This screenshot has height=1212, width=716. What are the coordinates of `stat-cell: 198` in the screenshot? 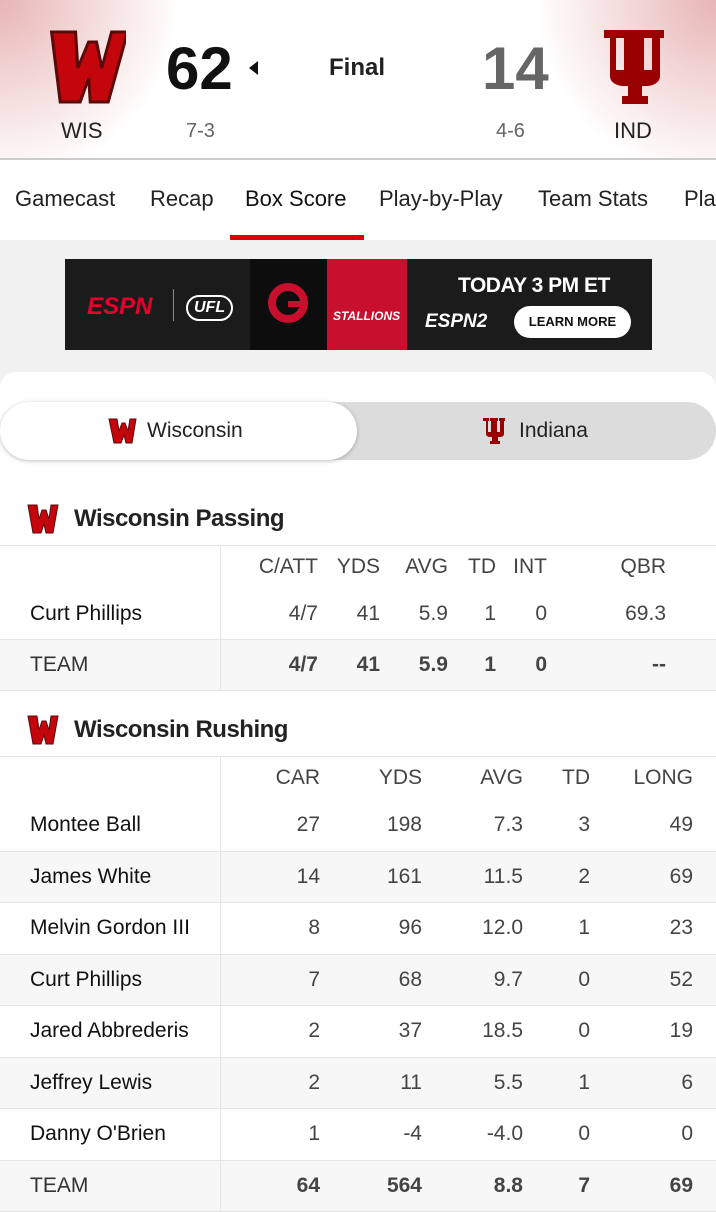 It's located at (372, 825).